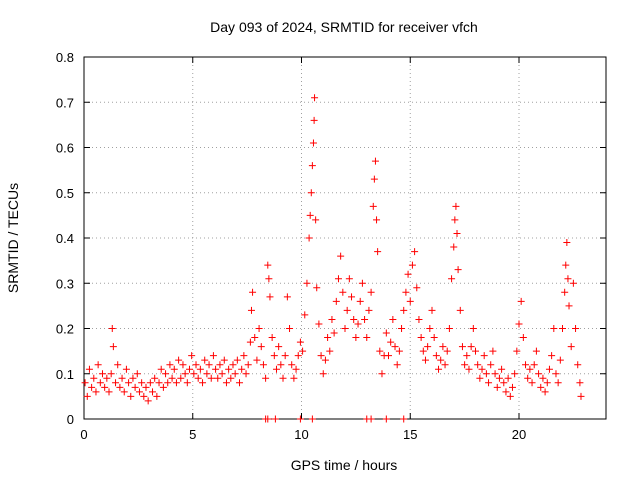  I want to click on y-tick-labels: 0 0.1 0.2 0.3 0.4 0.5 0.6 0.7 0.8, so click(65, 238).